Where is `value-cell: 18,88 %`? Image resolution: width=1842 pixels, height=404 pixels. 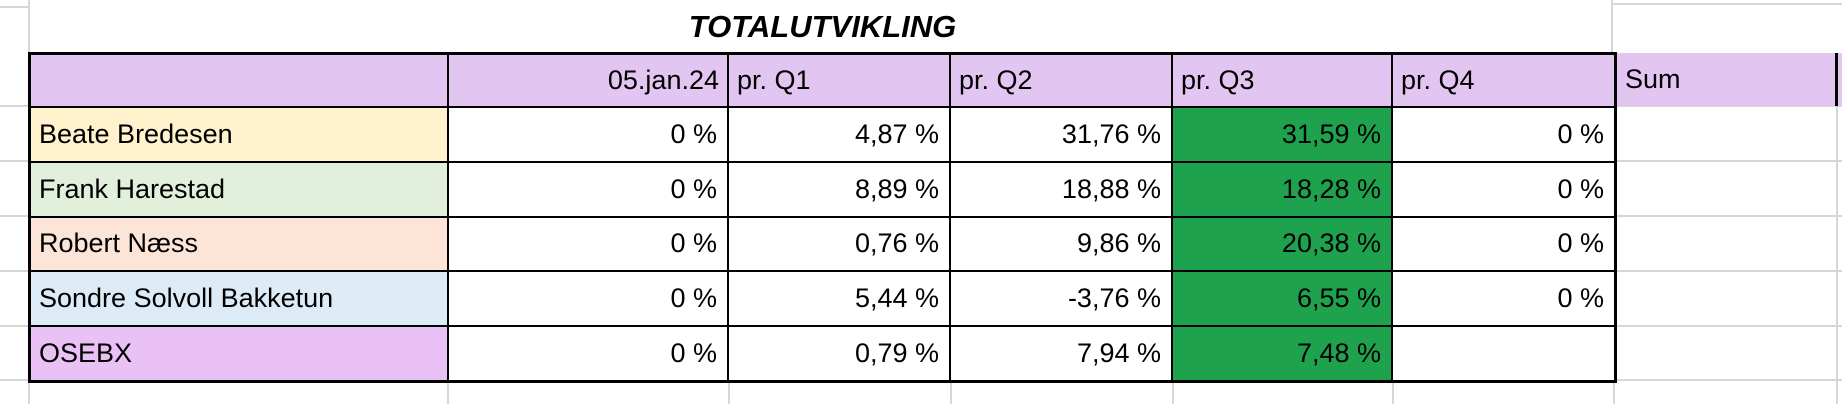 value-cell: 18,88 % is located at coordinates (1062, 189).